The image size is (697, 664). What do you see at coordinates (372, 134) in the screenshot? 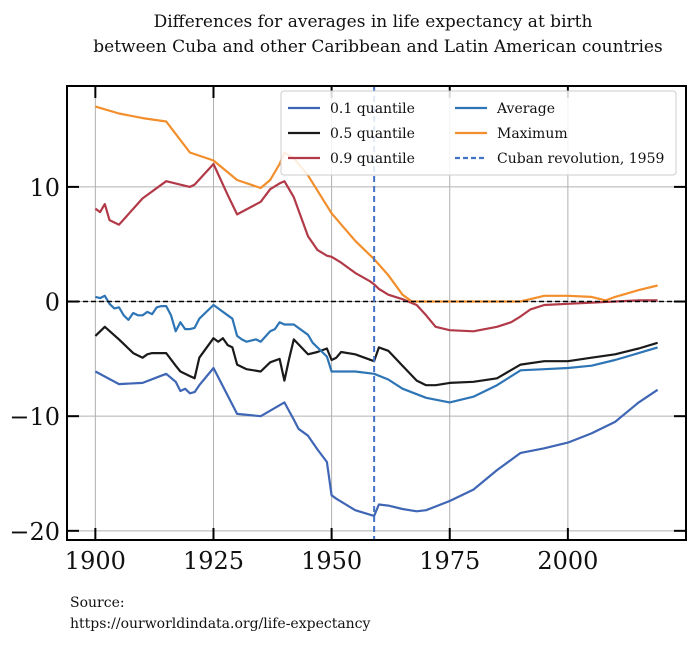
I see `legend-label-1: 0.5 quantile` at bounding box center [372, 134].